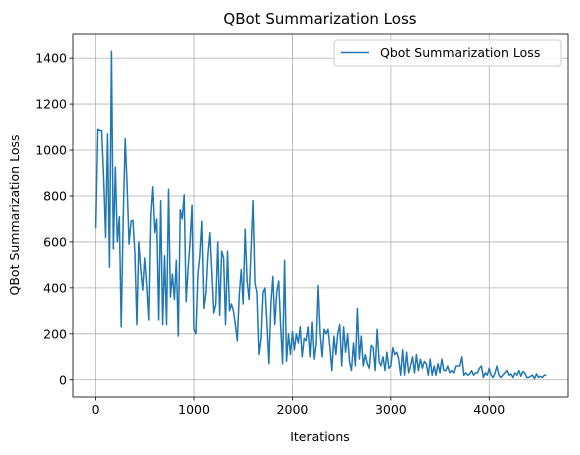  I want to click on x-tick-label-2000: 2000, so click(293, 409).